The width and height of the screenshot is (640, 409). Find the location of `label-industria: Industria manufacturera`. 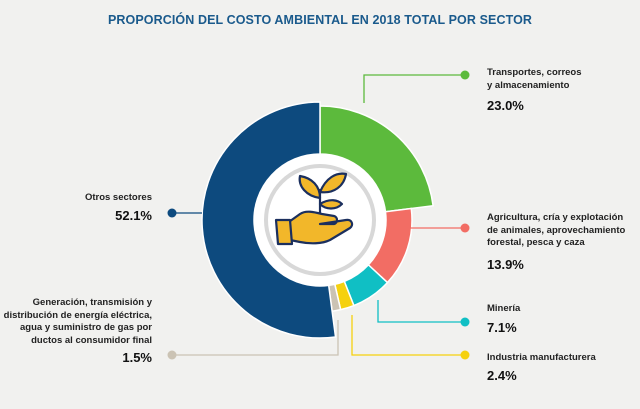

label-industria: Industria manufacturera is located at coordinates (541, 357).